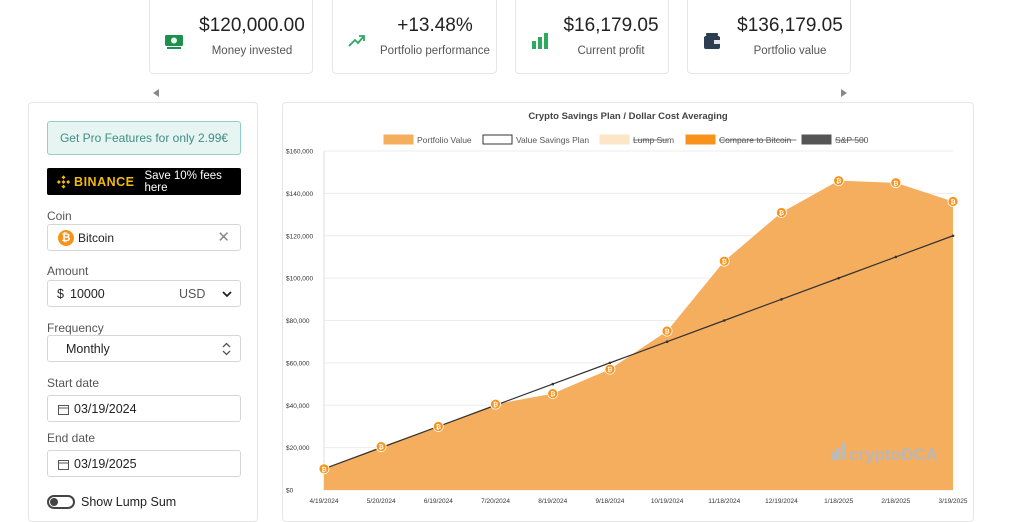 The height and width of the screenshot is (522, 1024). Describe the element at coordinates (741, 139) in the screenshot. I see `legend-item: Compare to Bitcoin` at that location.